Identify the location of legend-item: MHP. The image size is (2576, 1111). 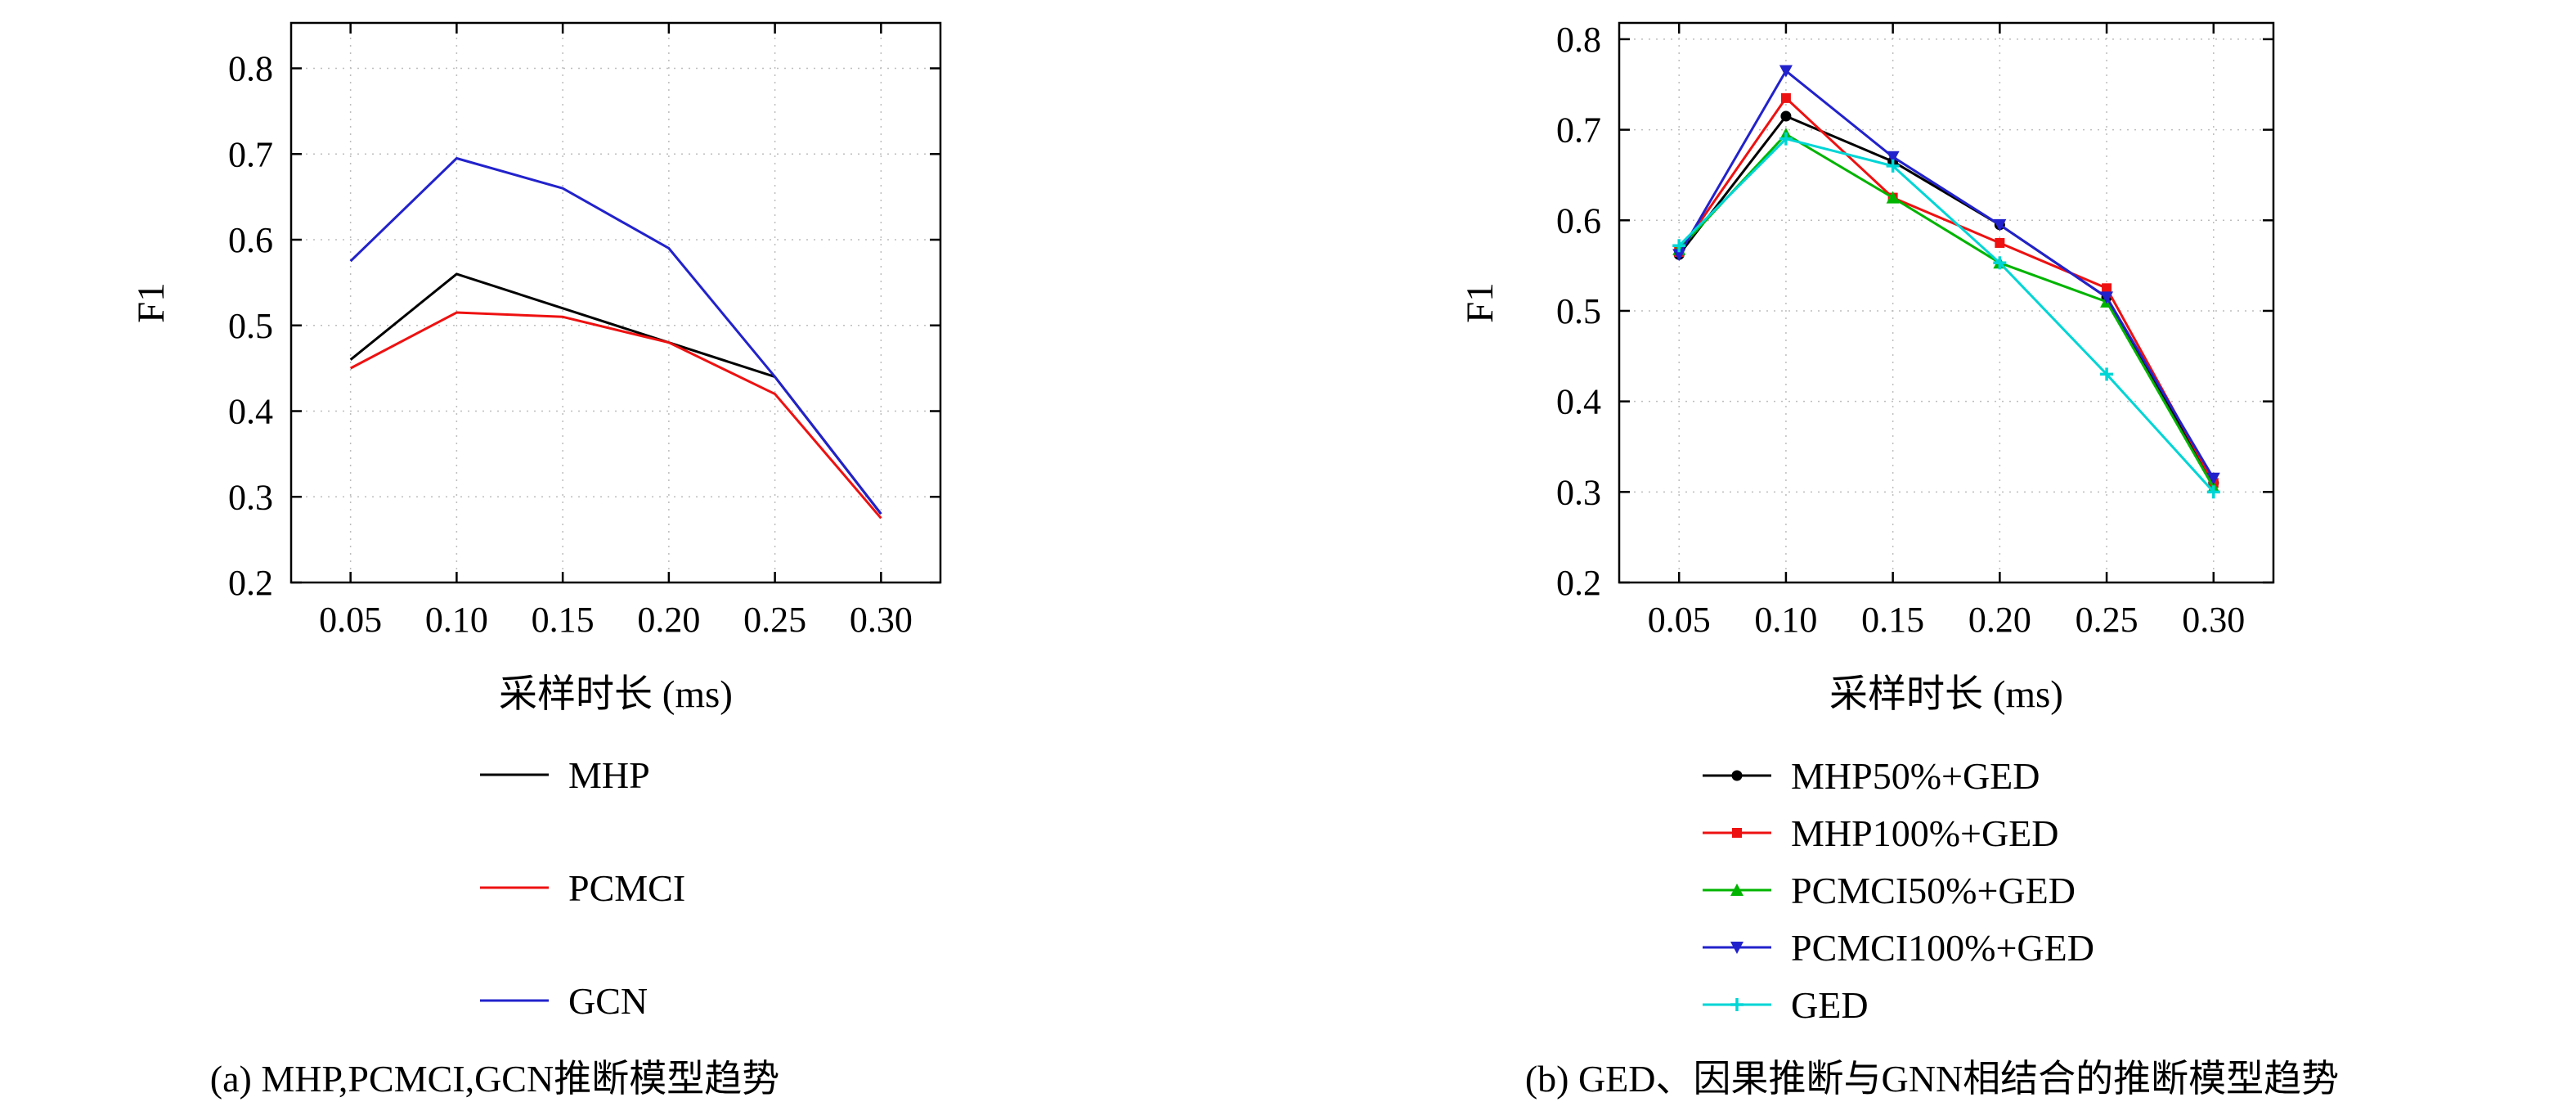
(581, 774).